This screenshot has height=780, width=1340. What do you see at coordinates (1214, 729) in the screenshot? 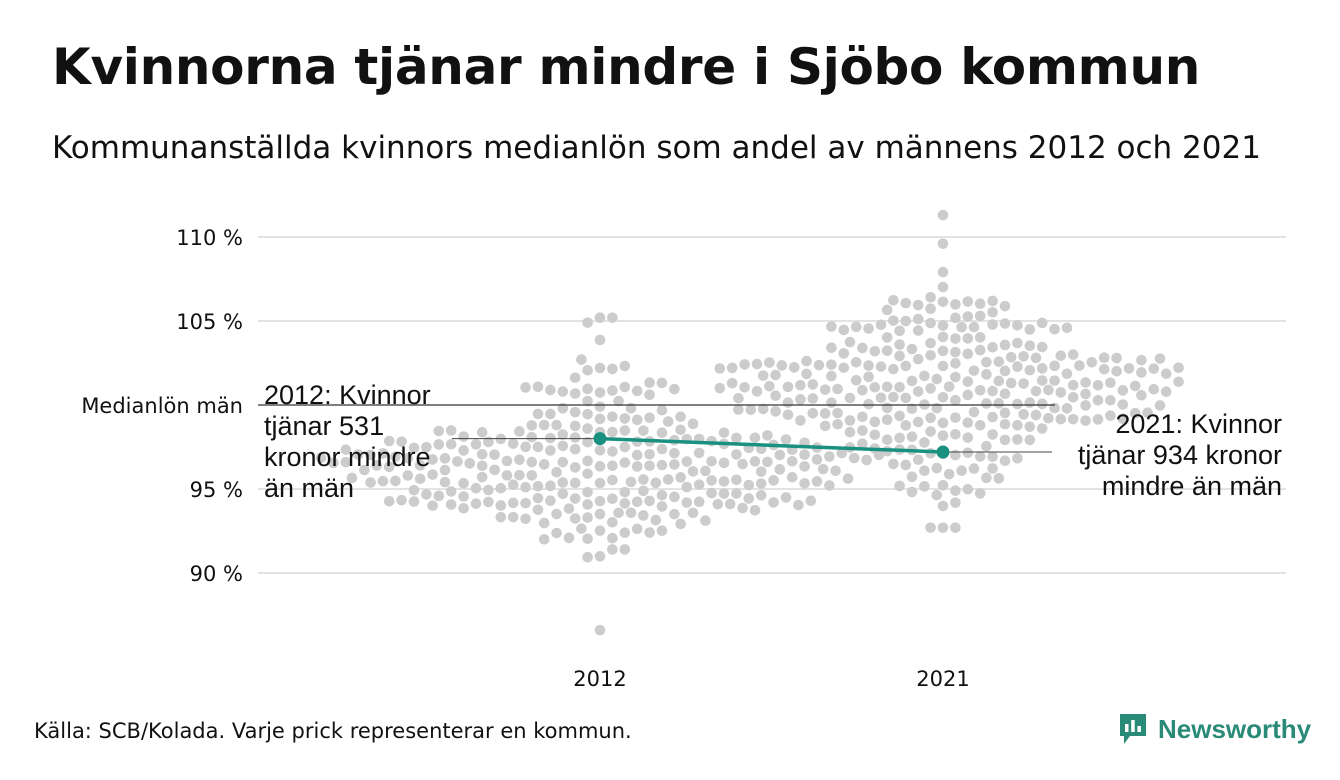
I see `brand-logo: Newsworthy` at bounding box center [1214, 729].